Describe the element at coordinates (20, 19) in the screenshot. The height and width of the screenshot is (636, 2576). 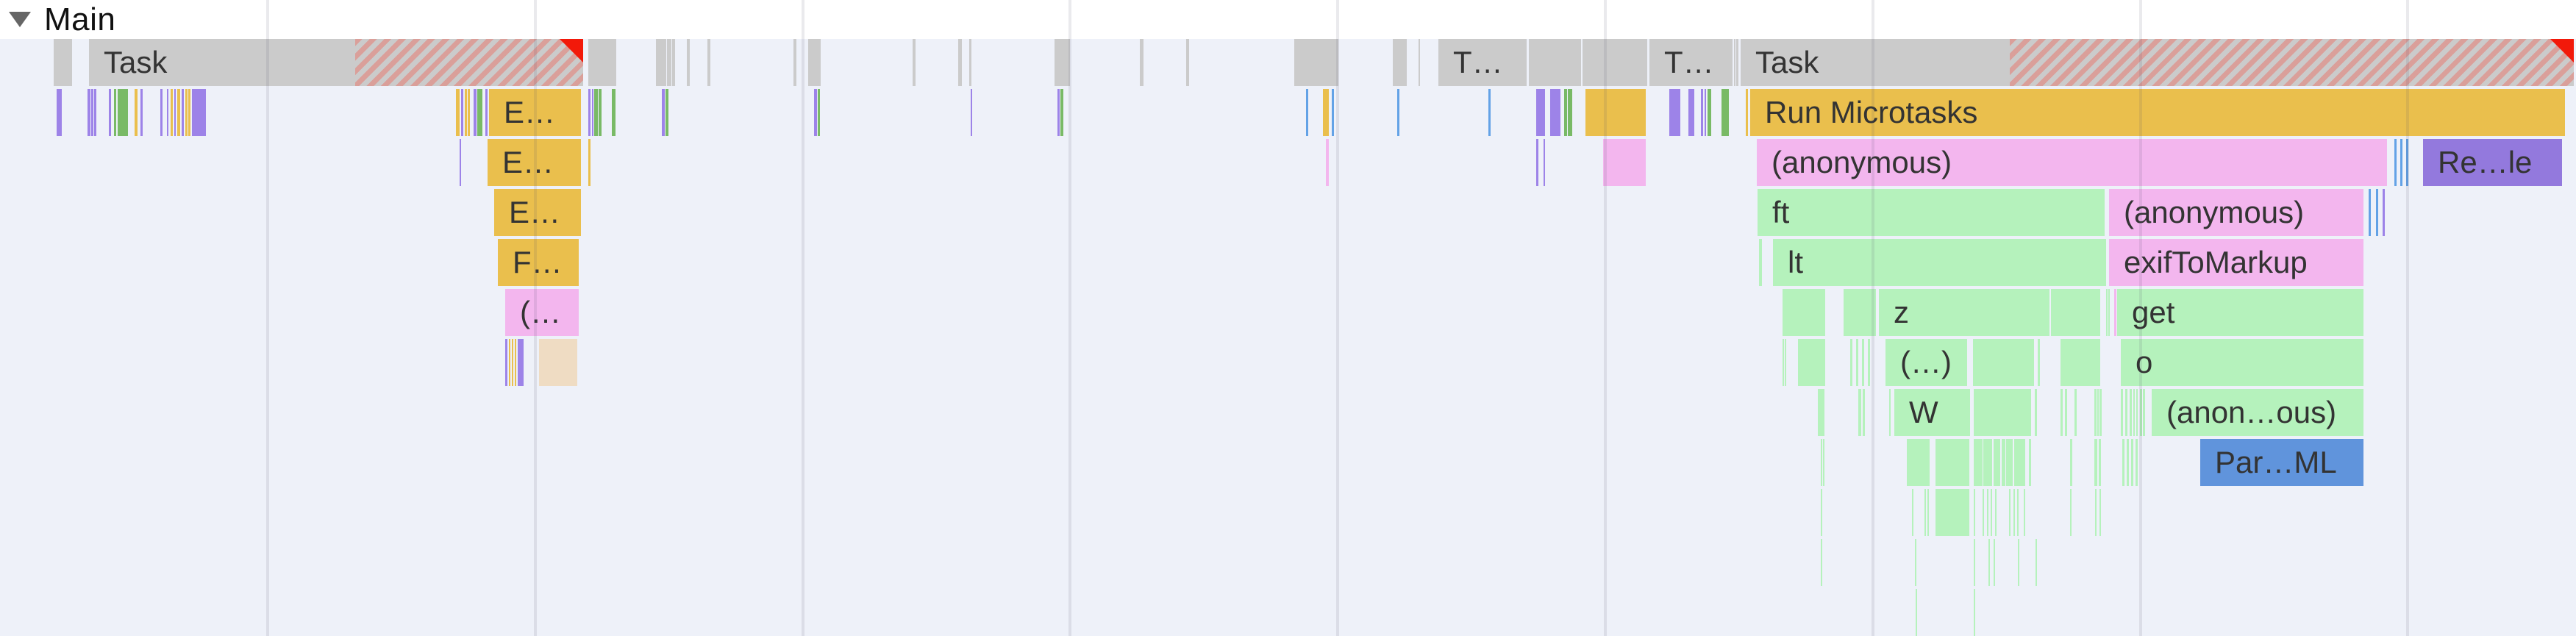
I see `collapse-track-icon` at that location.